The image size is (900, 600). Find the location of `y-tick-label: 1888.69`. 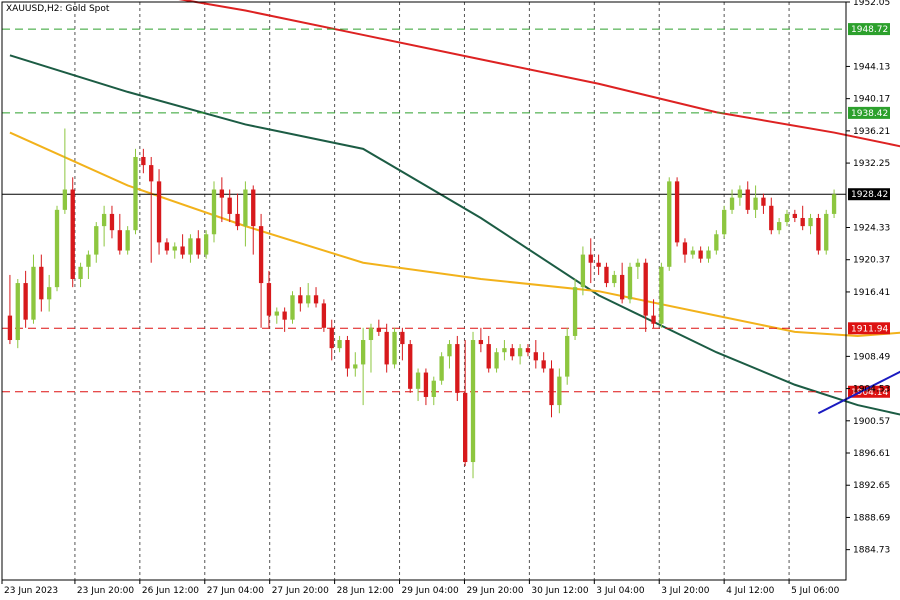

y-tick-label: 1888.69 is located at coordinates (871, 518).